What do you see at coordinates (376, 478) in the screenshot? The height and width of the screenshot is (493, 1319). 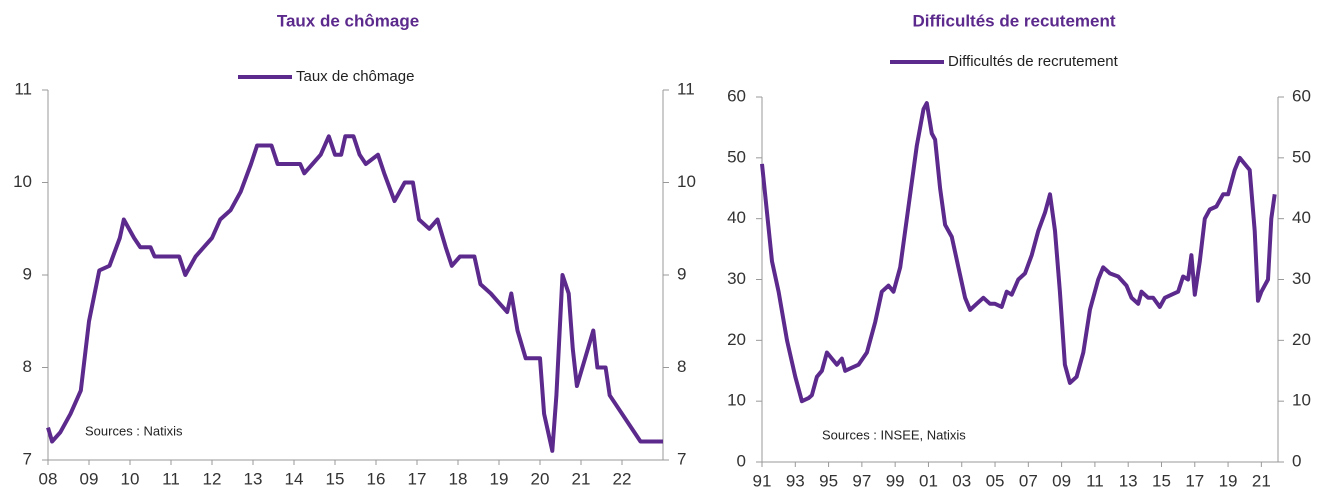 I see `x-tick-label: 16` at bounding box center [376, 478].